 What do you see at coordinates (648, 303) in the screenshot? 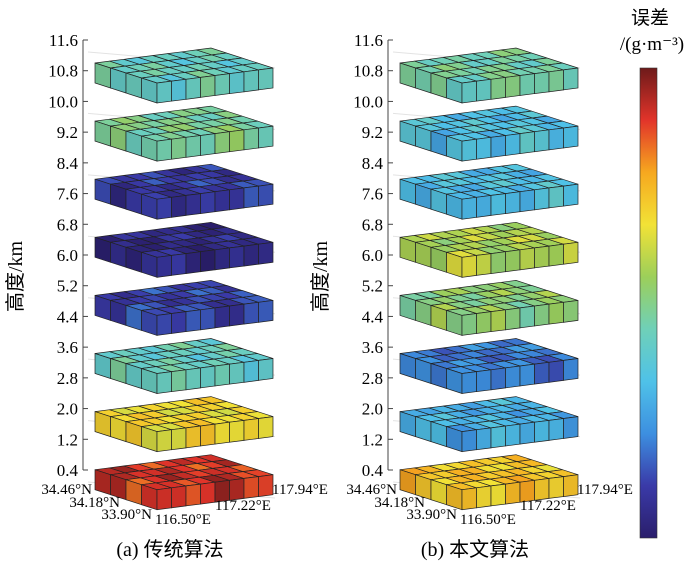
I see `colorbar` at bounding box center [648, 303].